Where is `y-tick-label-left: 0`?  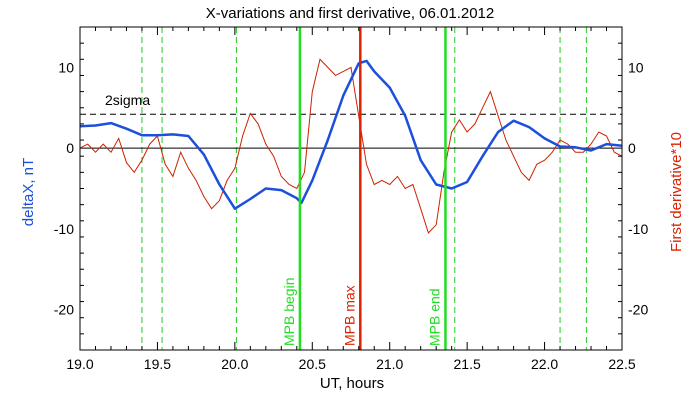 y-tick-label-left: 0 is located at coordinates (70, 148).